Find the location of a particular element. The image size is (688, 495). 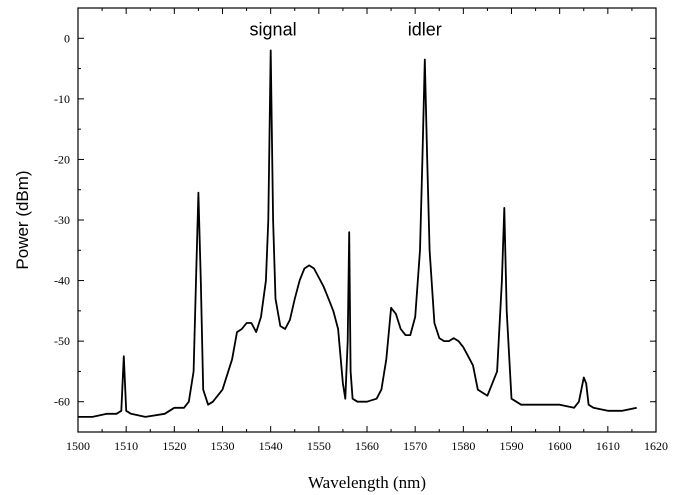

y-axis-title: Power (dBm) is located at coordinates (22, 219).